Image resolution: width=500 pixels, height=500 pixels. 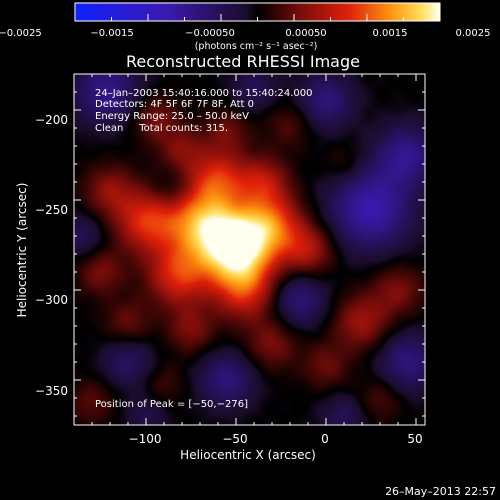 What do you see at coordinates (21, 33) in the screenshot?
I see `colorbar-tick-label: −0.0025` at bounding box center [21, 33].